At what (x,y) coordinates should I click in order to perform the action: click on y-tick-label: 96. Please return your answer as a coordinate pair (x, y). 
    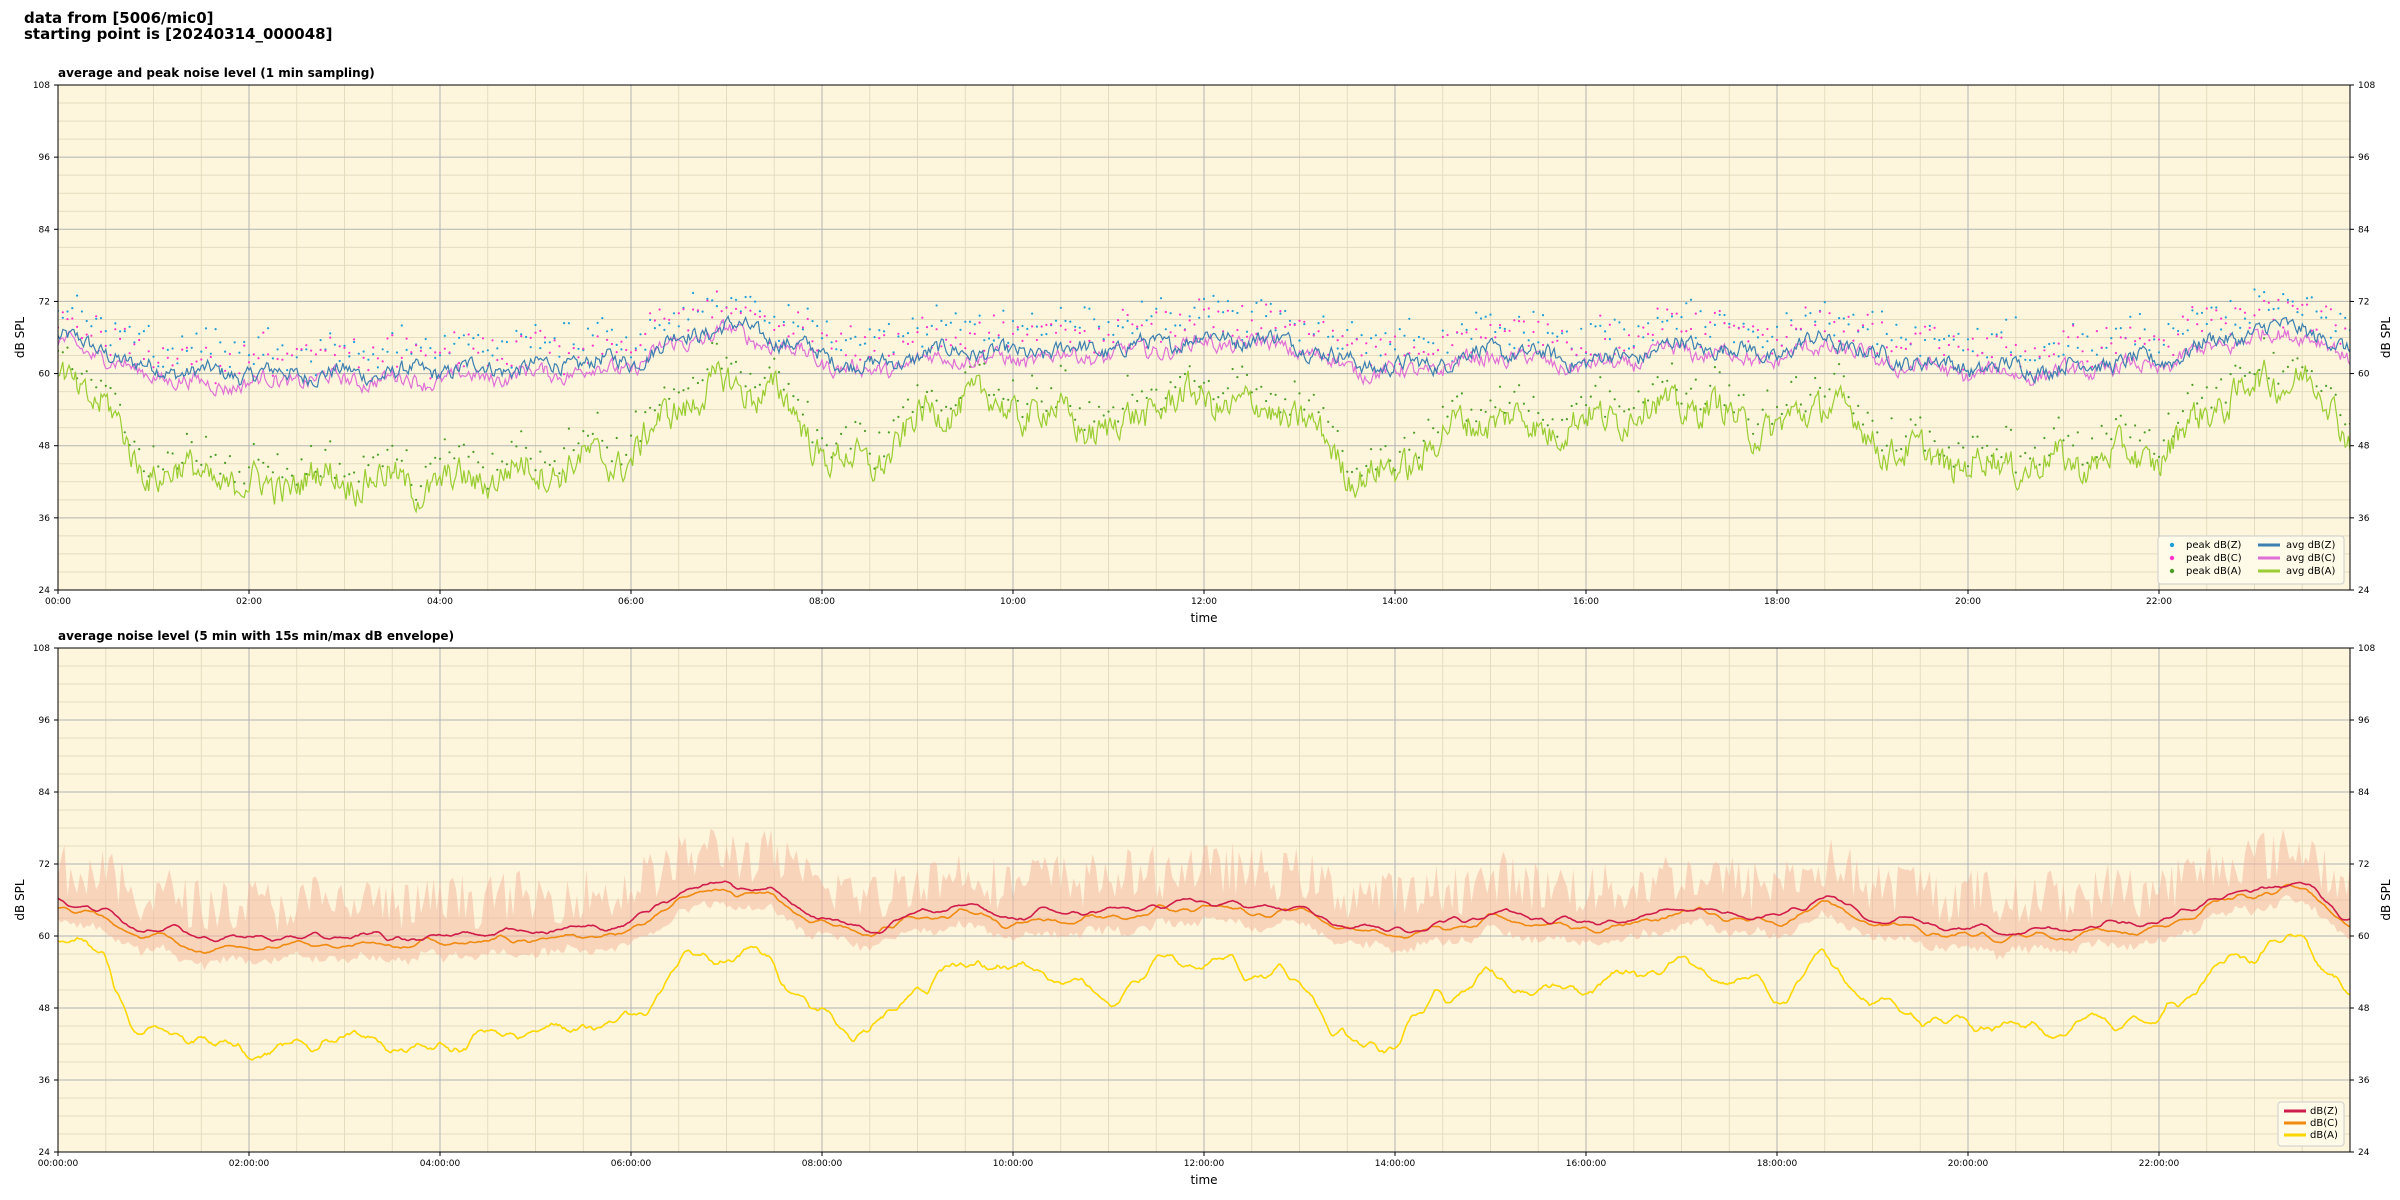
    Looking at the image, I should click on (45, 158).